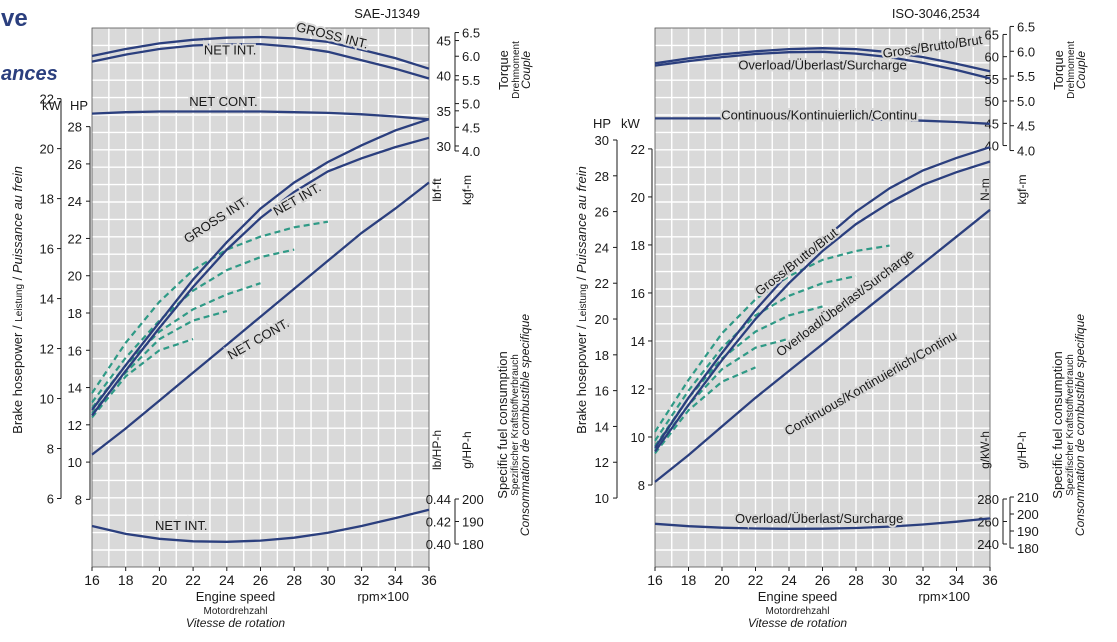 The width and height of the screenshot is (1117, 642). I want to click on torque-title-en: Torque, so click(503, 70).